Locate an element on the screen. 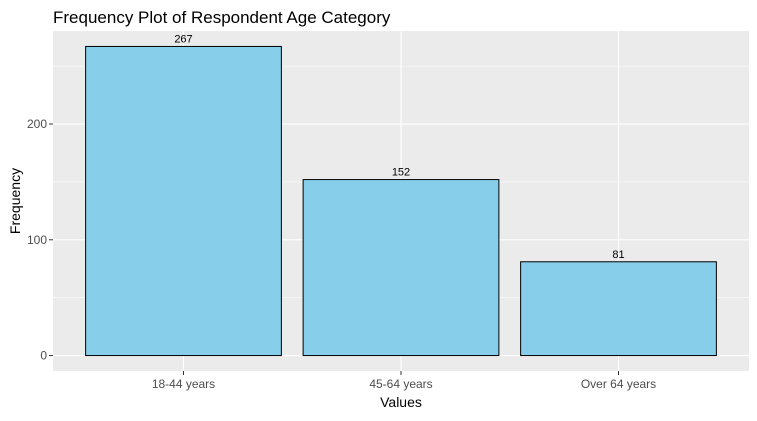 The image size is (757, 421). x-tick-label: 45-64 years is located at coordinates (400, 384).